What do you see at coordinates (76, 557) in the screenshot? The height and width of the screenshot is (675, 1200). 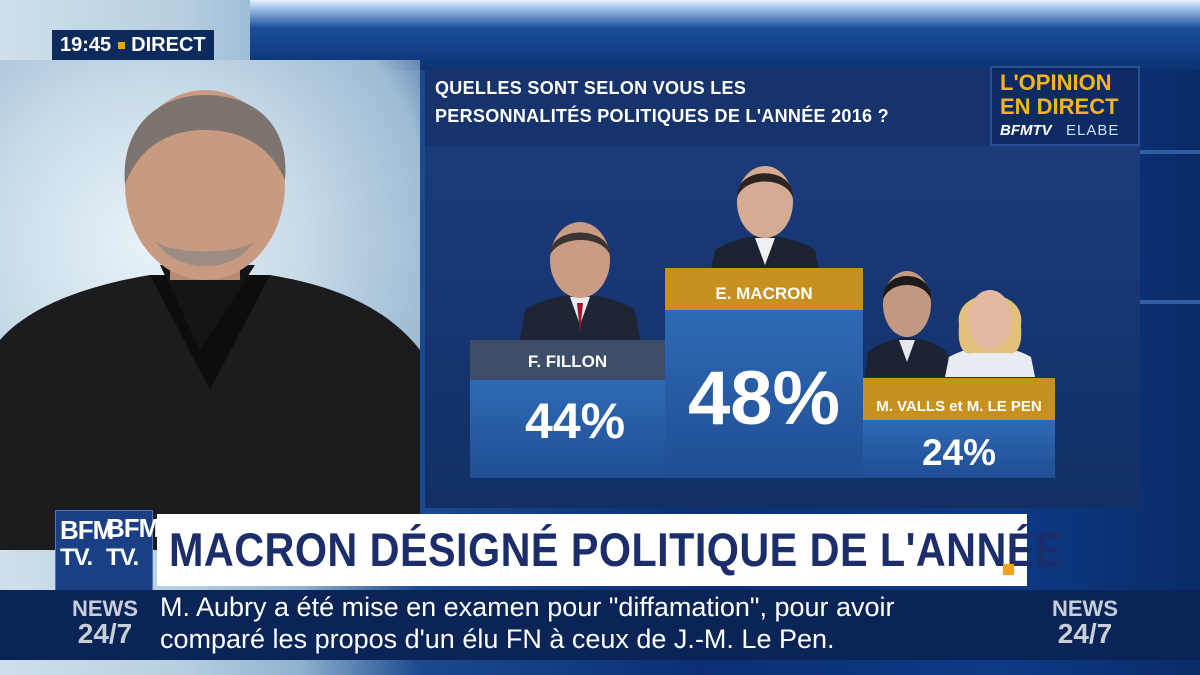 I see `logo-text-2: TV.` at bounding box center [76, 557].